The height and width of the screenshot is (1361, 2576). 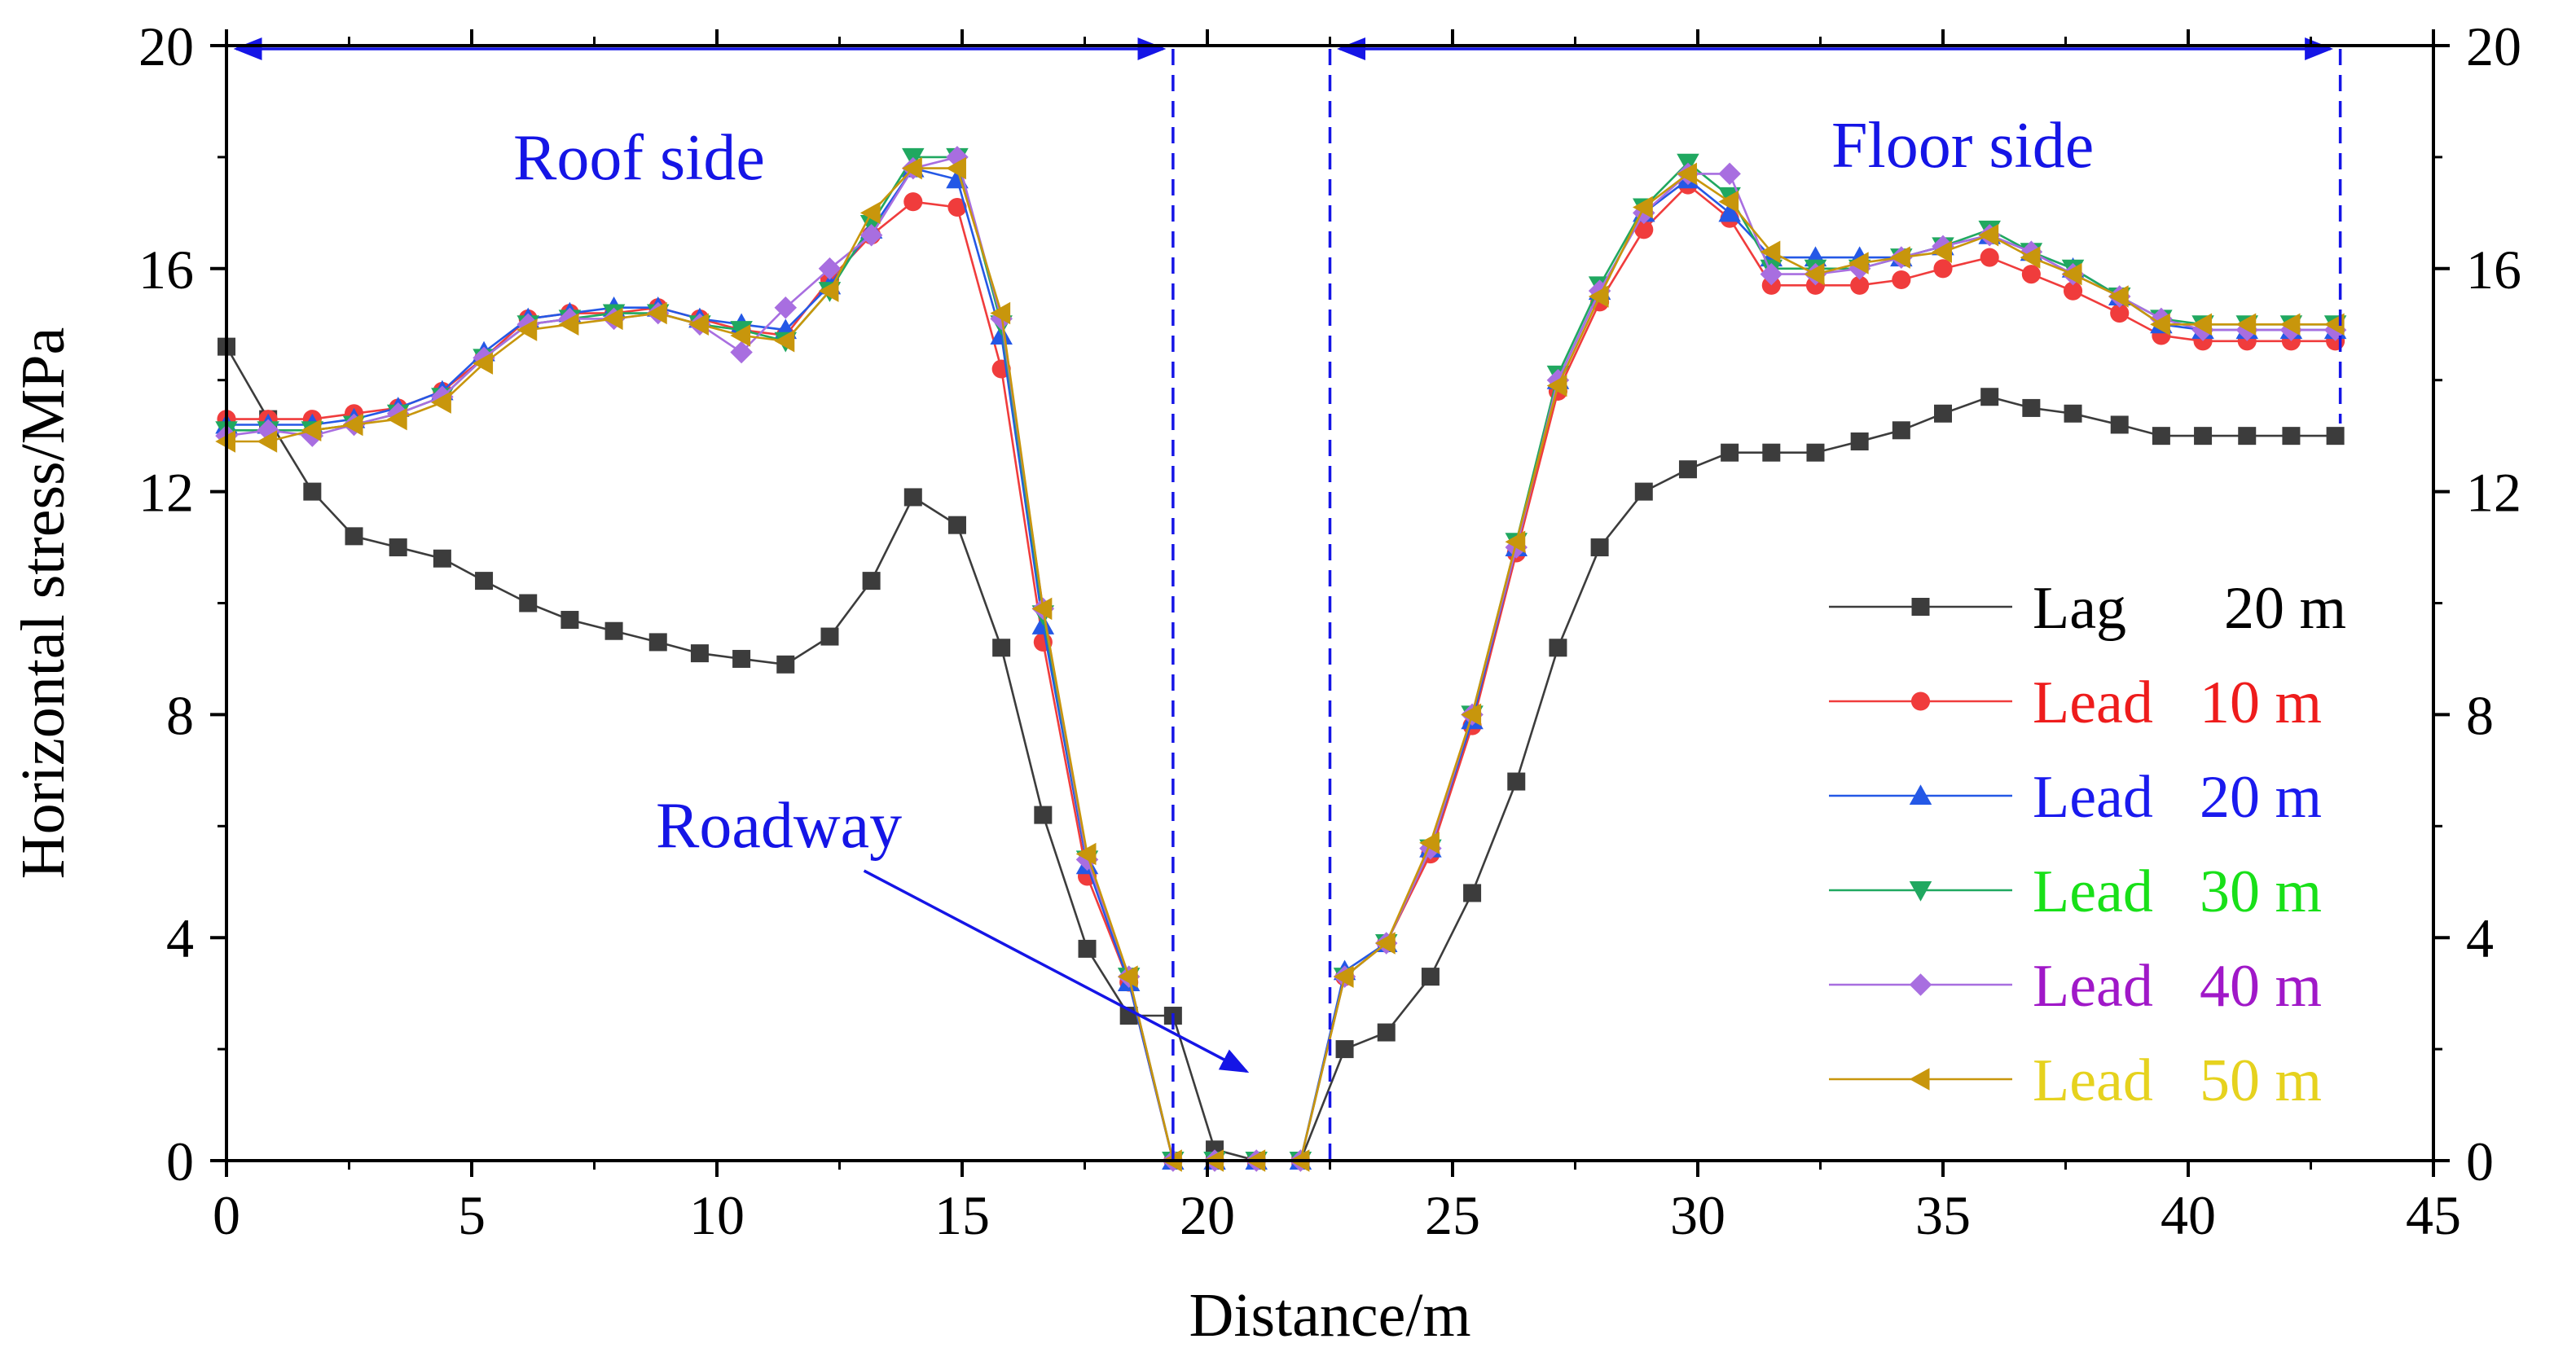 I want to click on legend-label: Lead 50 m, so click(x=2177, y=1080).